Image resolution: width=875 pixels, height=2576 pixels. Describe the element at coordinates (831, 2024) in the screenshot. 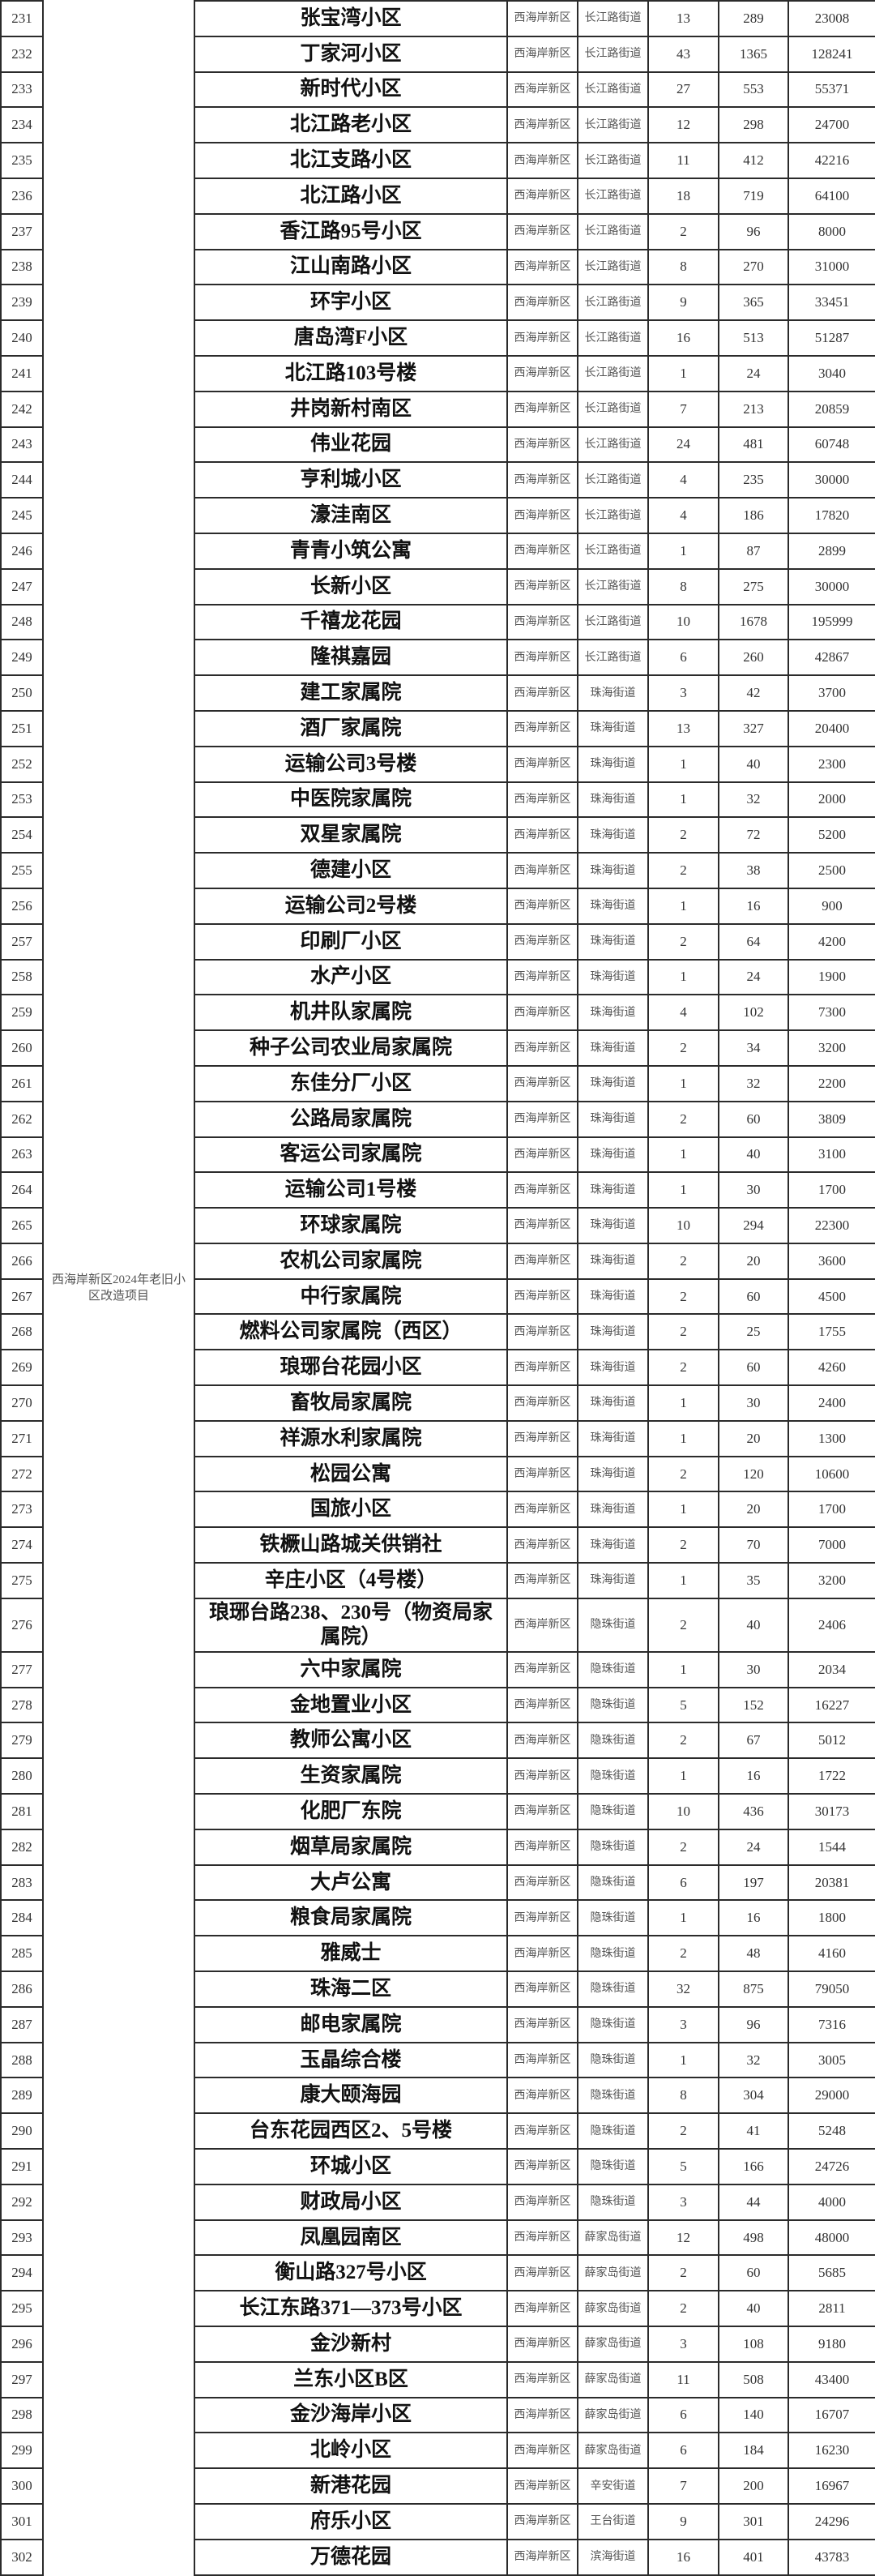

I see `area-cell: 7316` at that location.